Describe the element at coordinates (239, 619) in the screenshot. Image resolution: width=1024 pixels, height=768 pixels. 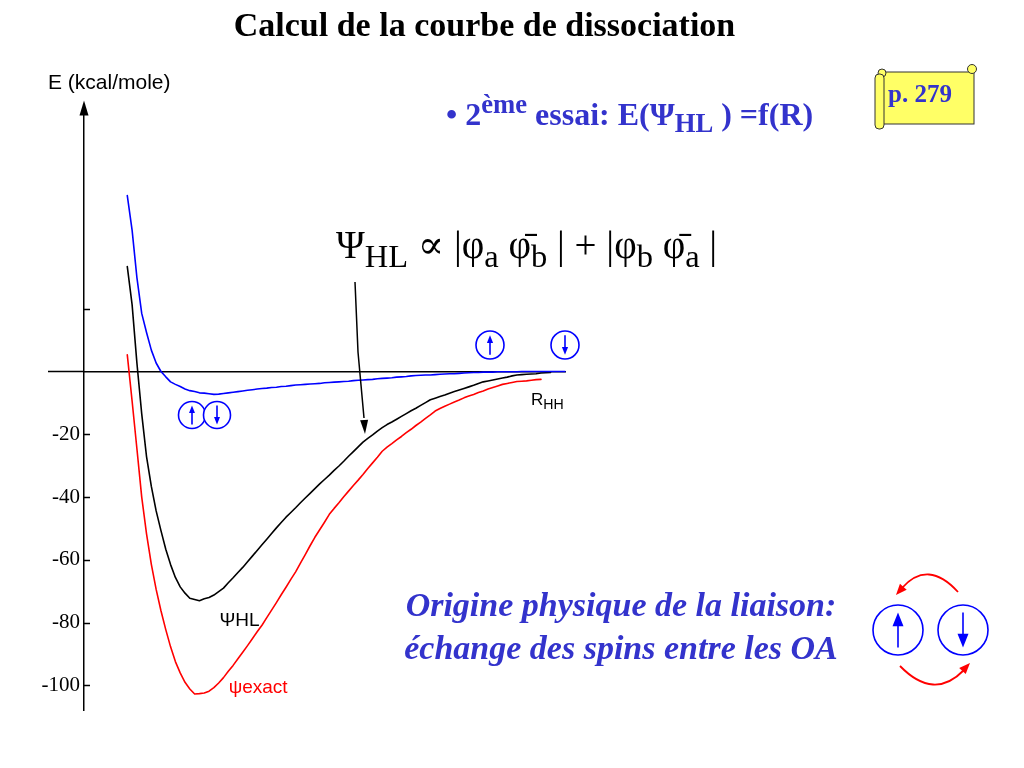
I see `series-label: ΨHL` at that location.